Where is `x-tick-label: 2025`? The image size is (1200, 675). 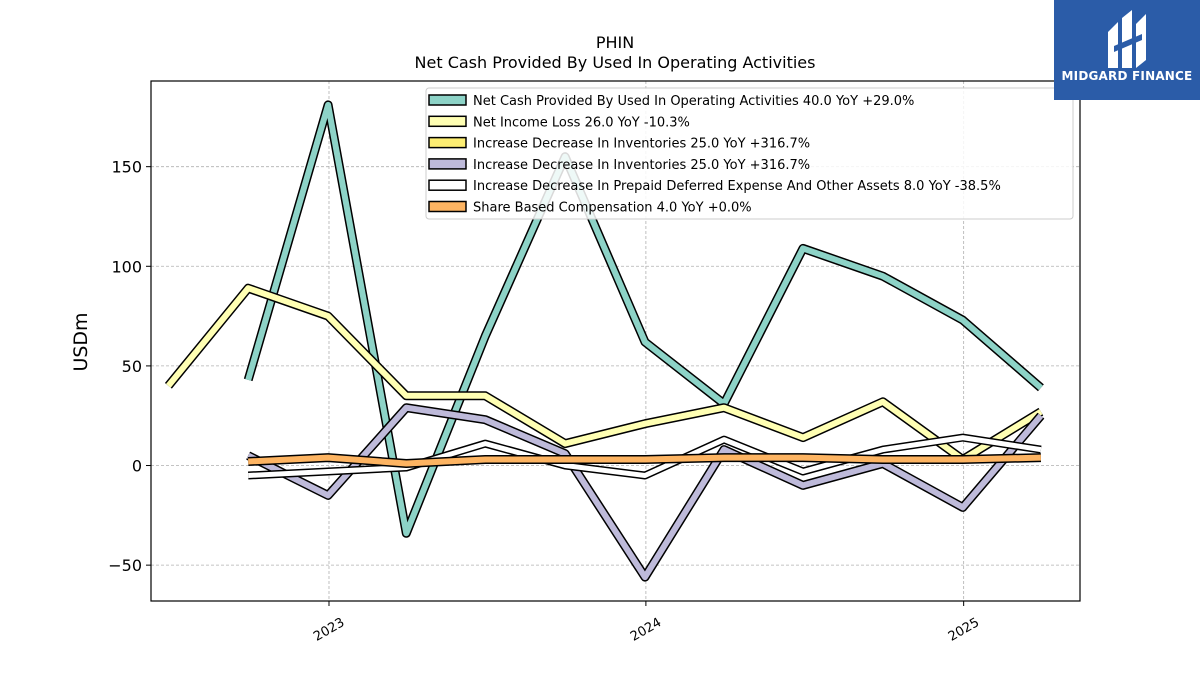 x-tick-label: 2025 is located at coordinates (964, 630).